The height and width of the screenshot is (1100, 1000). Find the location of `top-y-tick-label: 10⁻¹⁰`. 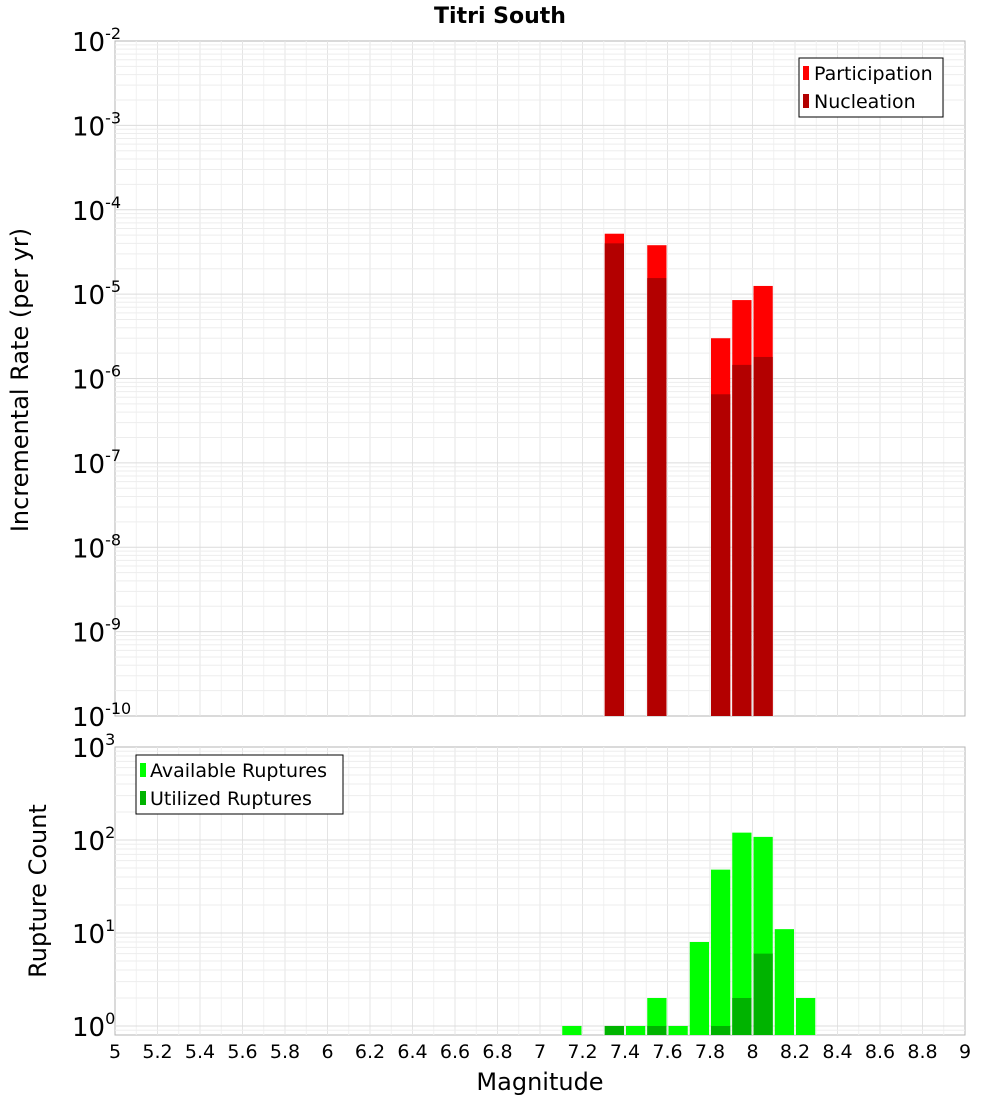

top-y-tick-label: 10⁻¹⁰ is located at coordinates (101, 716).